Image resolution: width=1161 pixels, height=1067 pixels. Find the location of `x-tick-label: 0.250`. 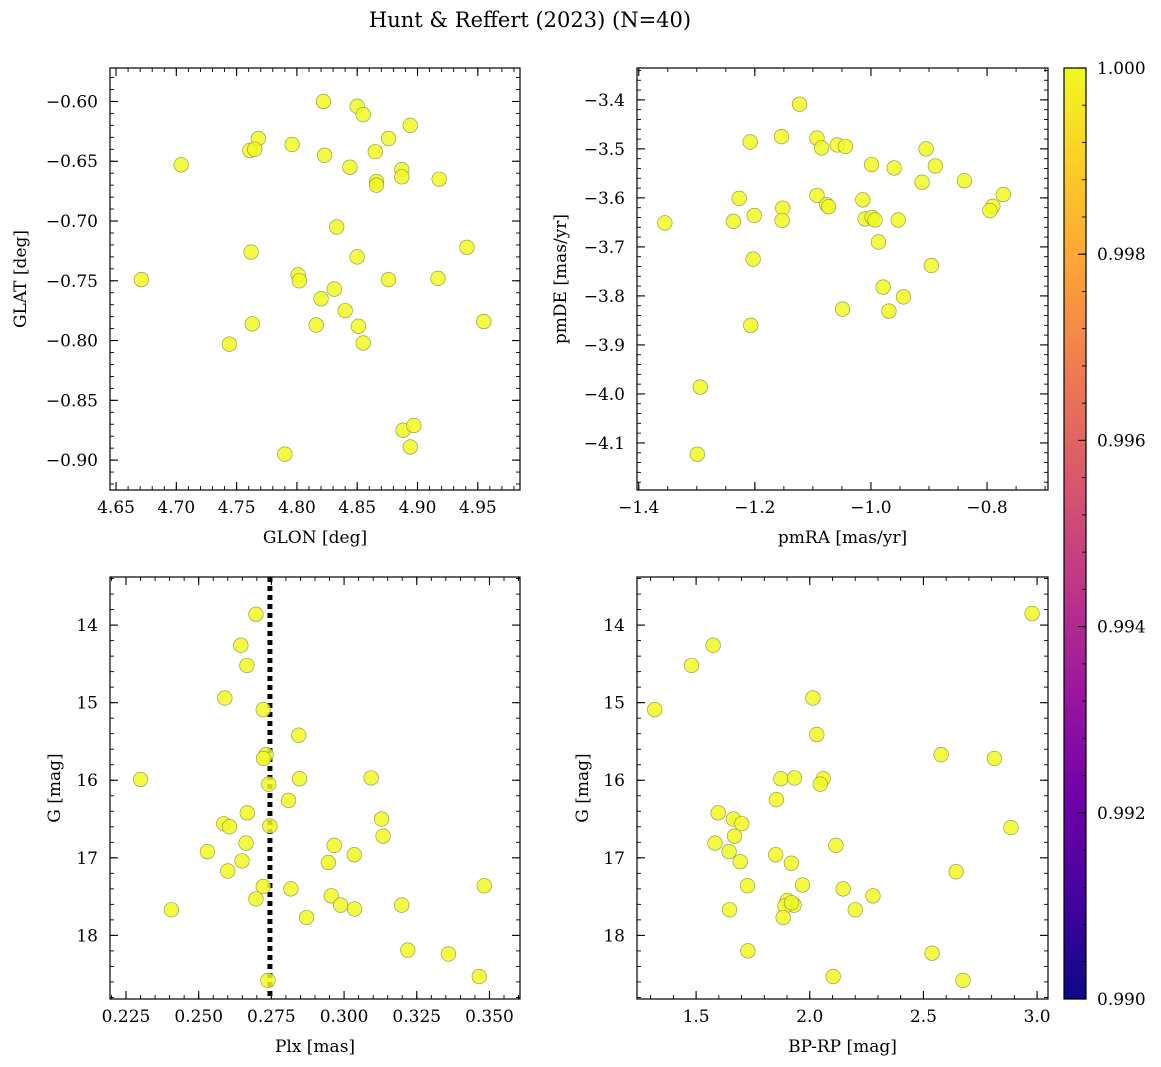

x-tick-label: 0.250 is located at coordinates (198, 1017).